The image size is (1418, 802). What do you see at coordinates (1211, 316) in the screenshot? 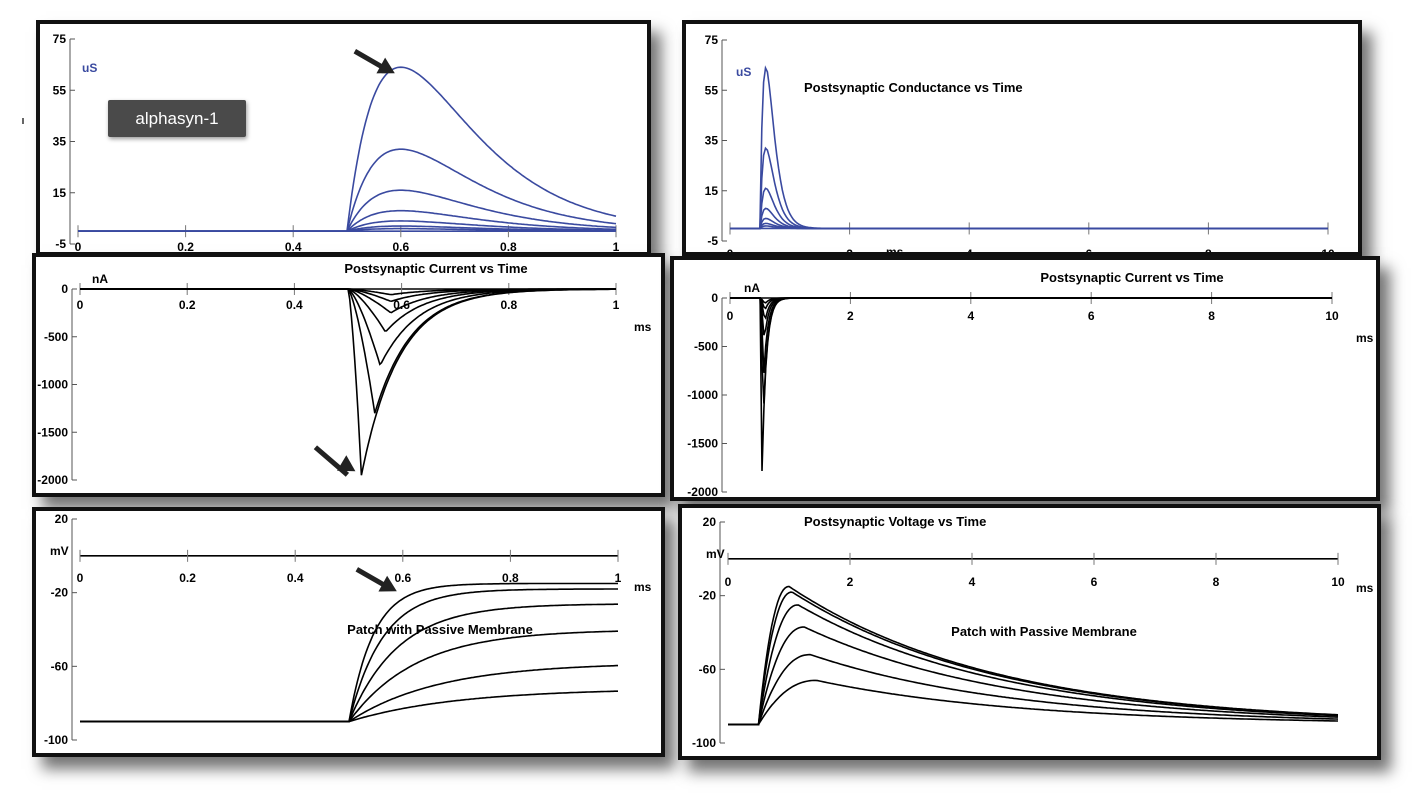
I see `x-tick-label: 8` at bounding box center [1211, 316].